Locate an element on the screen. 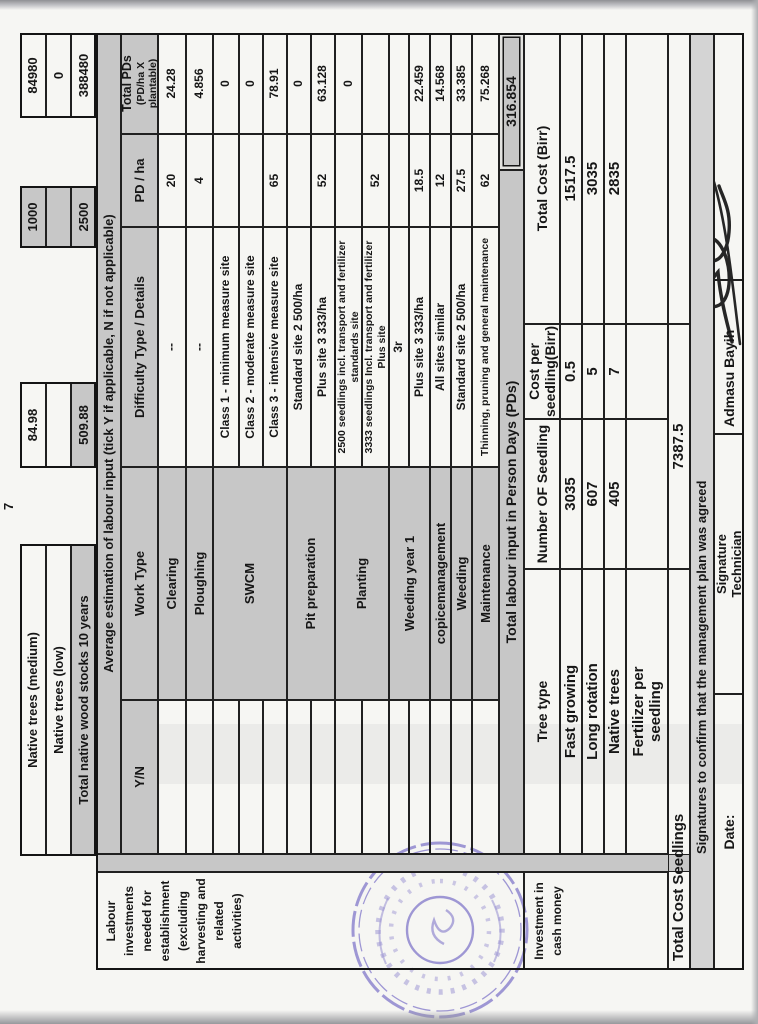 The image size is (758, 1024). header-difficulty: Difficulty Type / Details is located at coordinates (139, 347).